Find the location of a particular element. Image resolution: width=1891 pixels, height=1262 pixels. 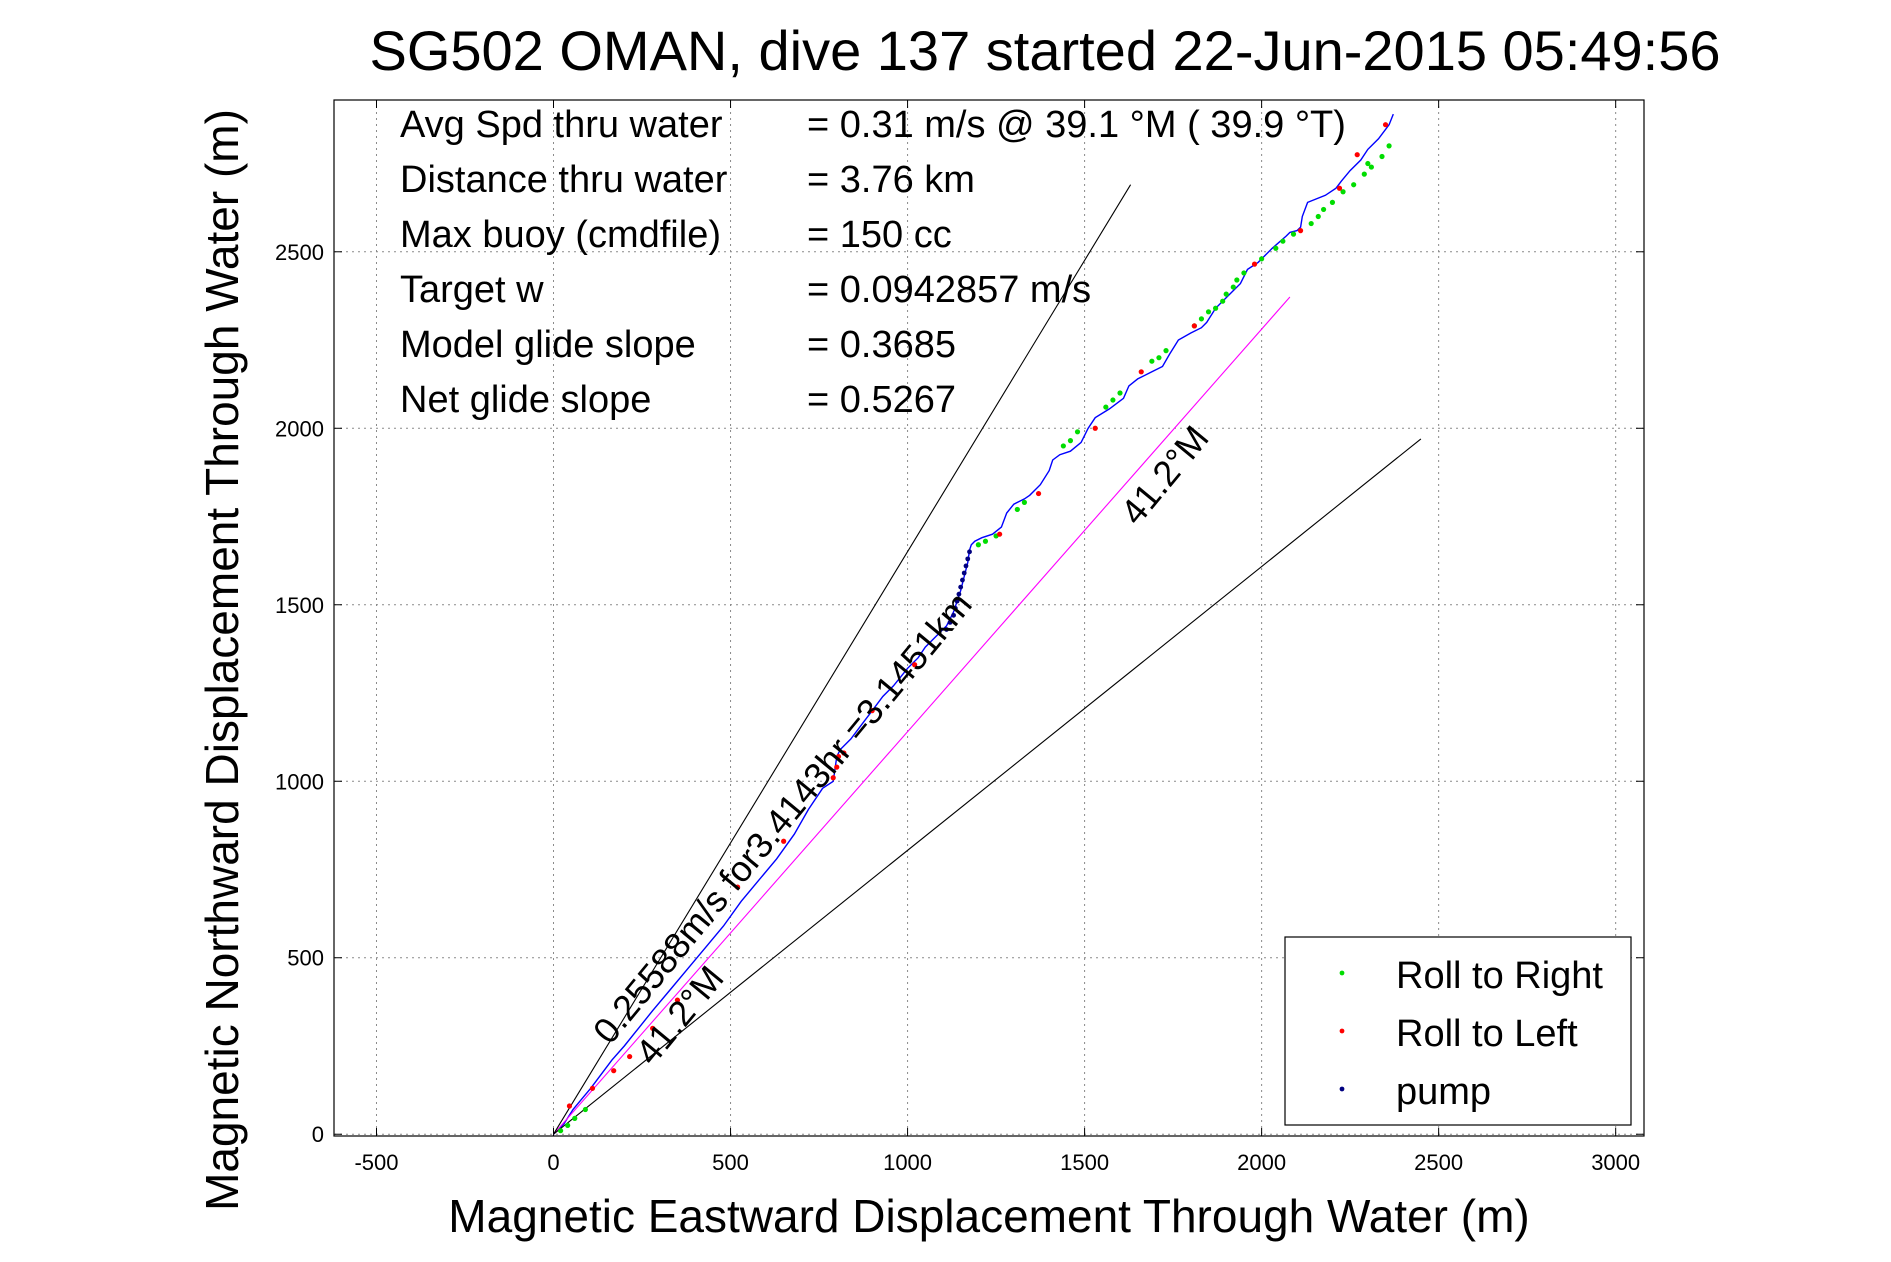

info-label: Target w is located at coordinates (472, 290).